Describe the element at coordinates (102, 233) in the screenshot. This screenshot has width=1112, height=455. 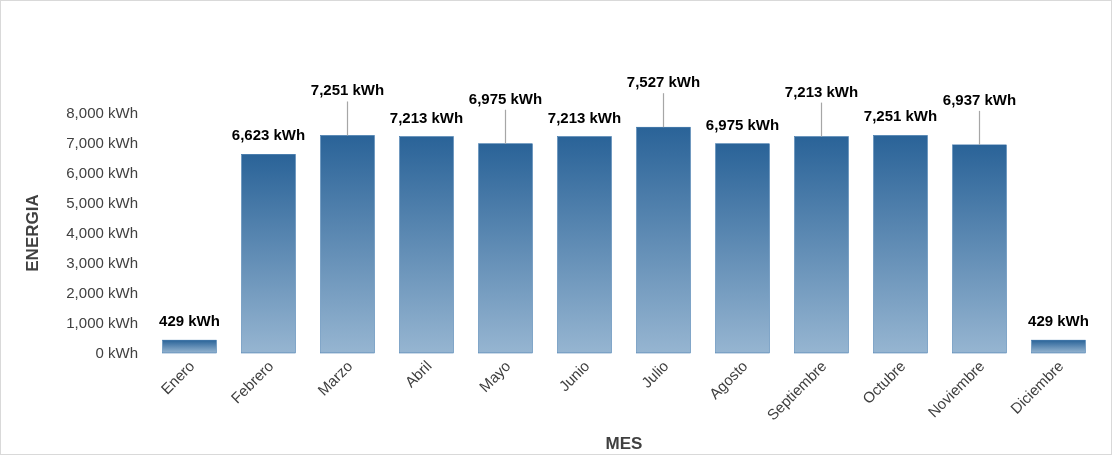
I see `y-tick-label: 4,000 kWh` at that location.